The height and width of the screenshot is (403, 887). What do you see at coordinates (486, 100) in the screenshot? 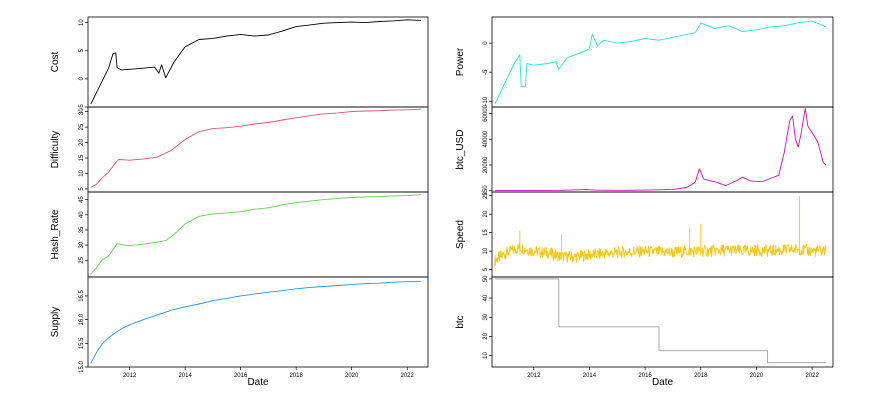
I see `y-tick-label: -10` at bounding box center [486, 100].